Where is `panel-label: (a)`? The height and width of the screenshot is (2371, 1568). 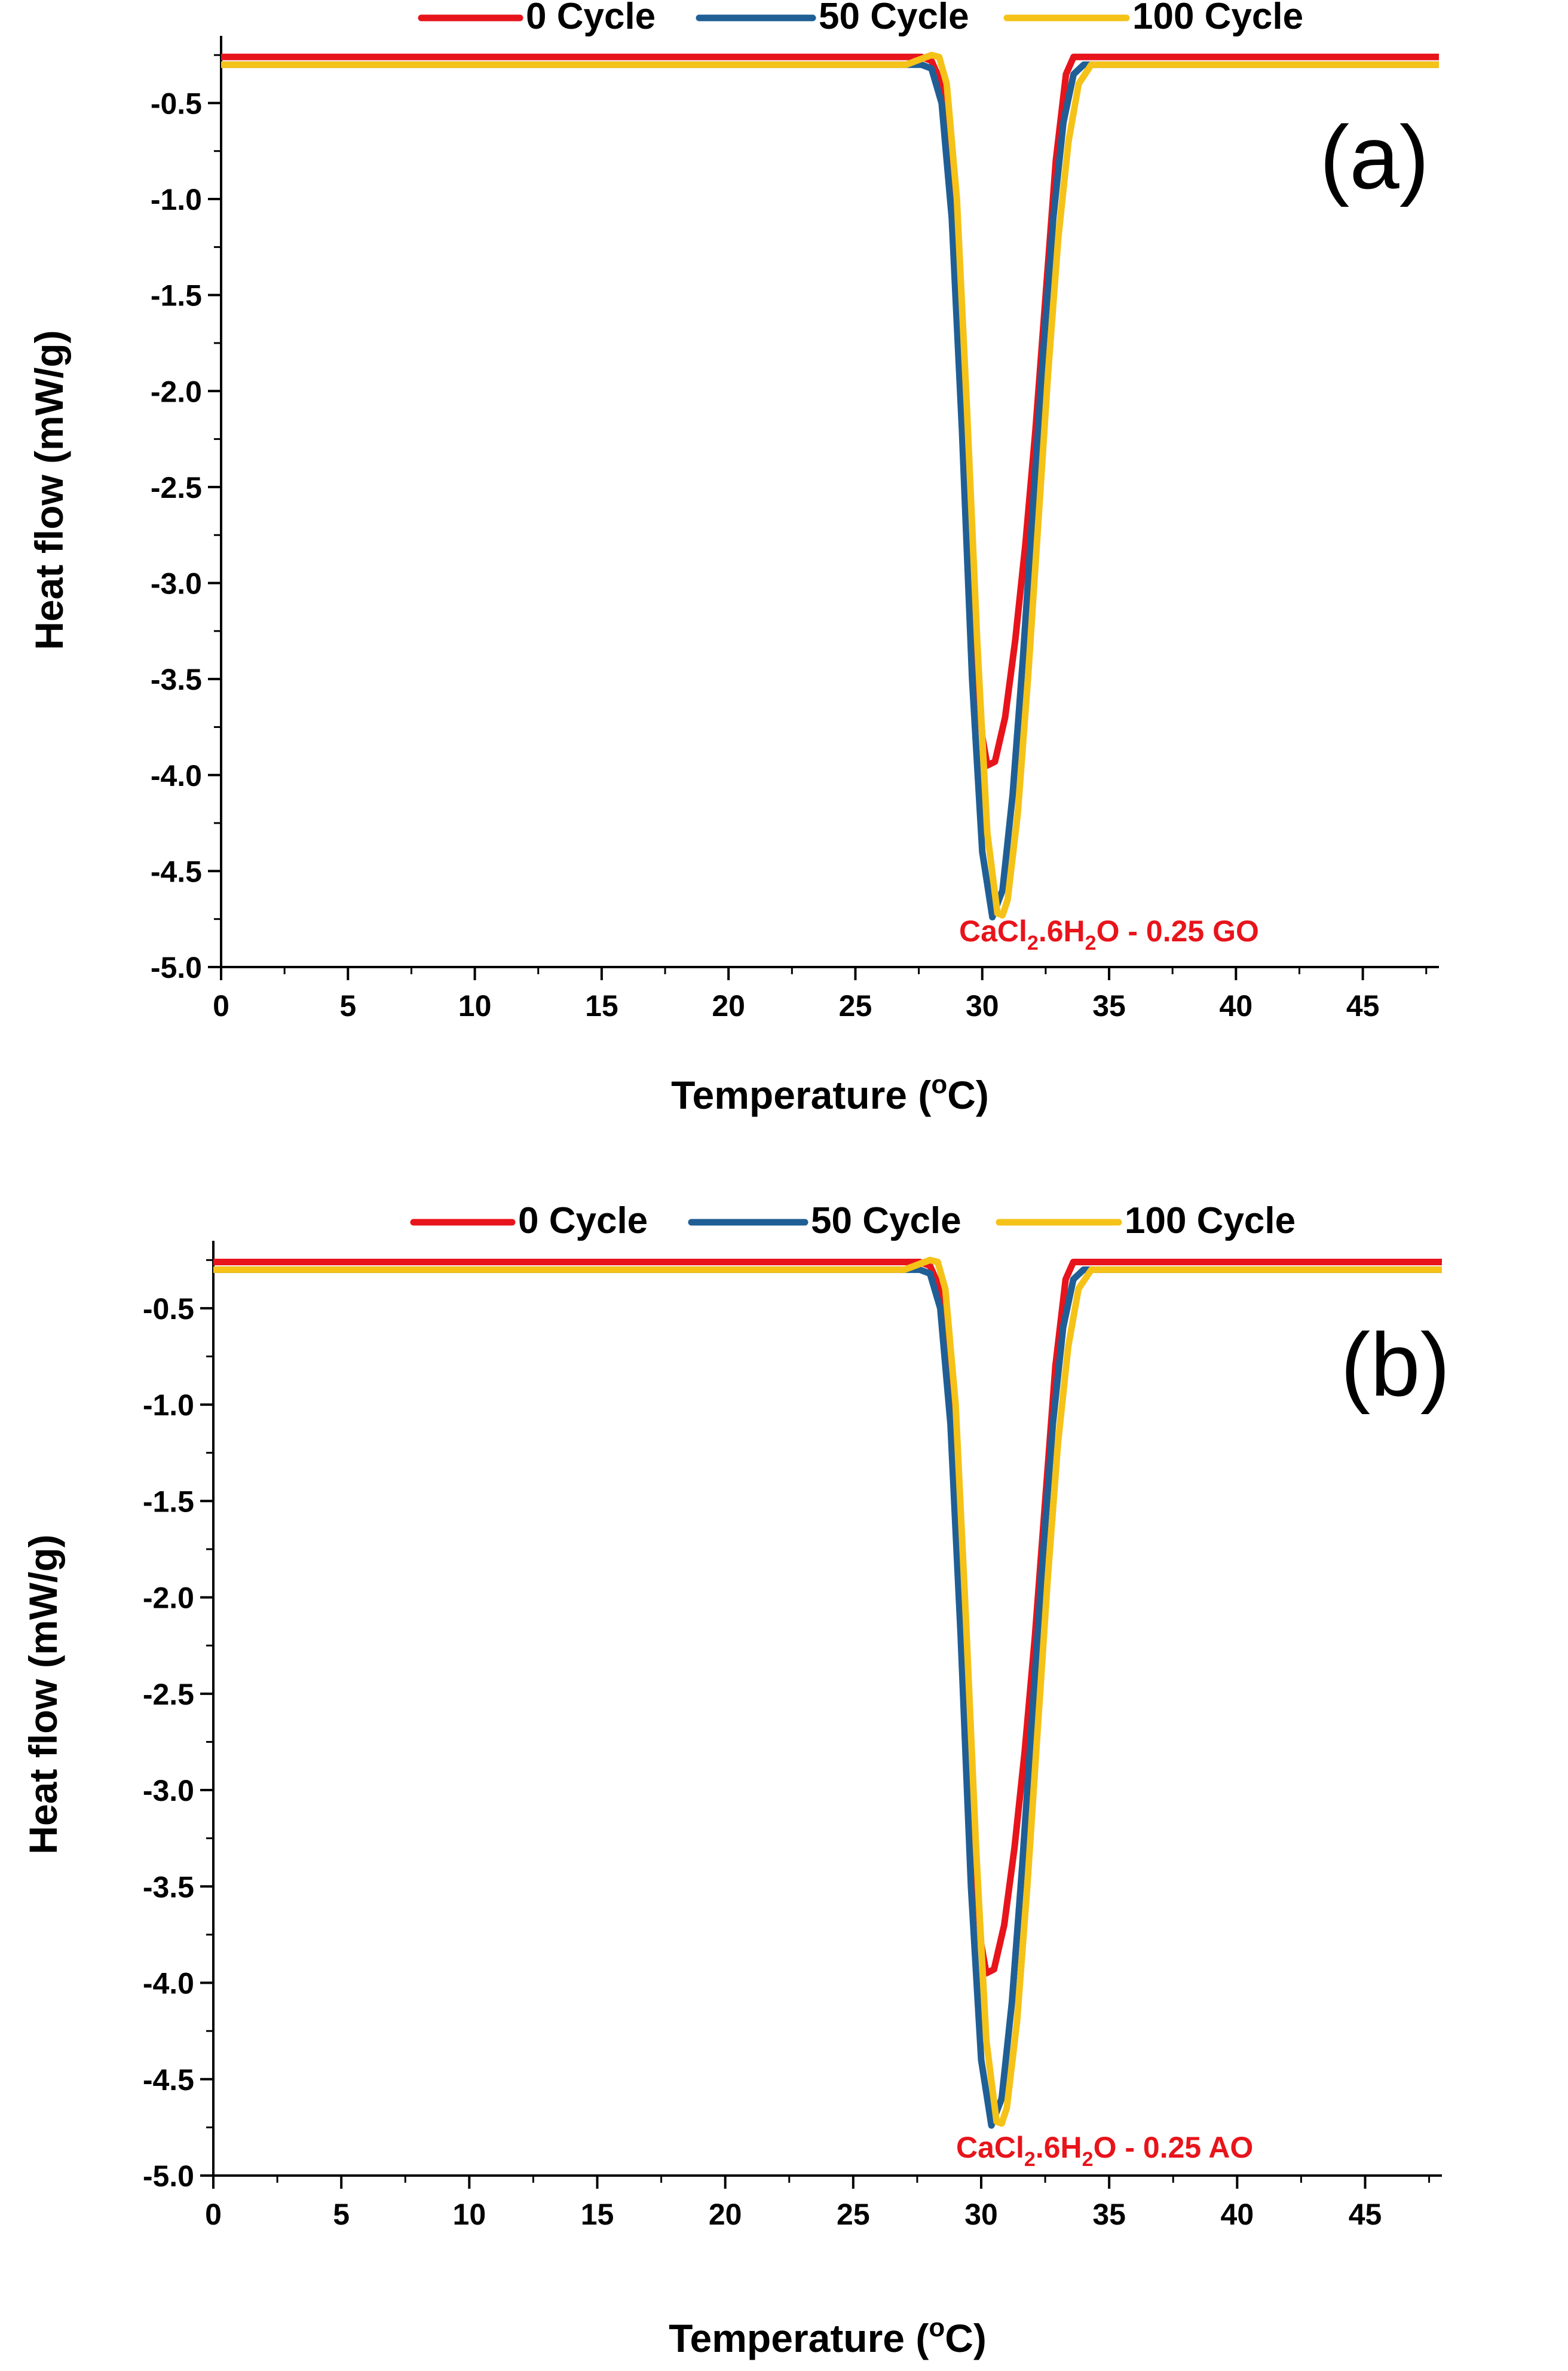 panel-label: (a) is located at coordinates (1374, 157).